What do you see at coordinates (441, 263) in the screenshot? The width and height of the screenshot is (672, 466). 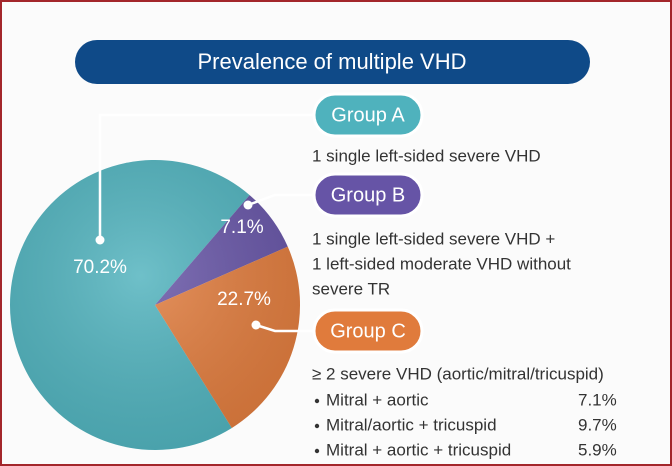 I see `description: 1 left-sided moderate VHD without` at bounding box center [441, 263].